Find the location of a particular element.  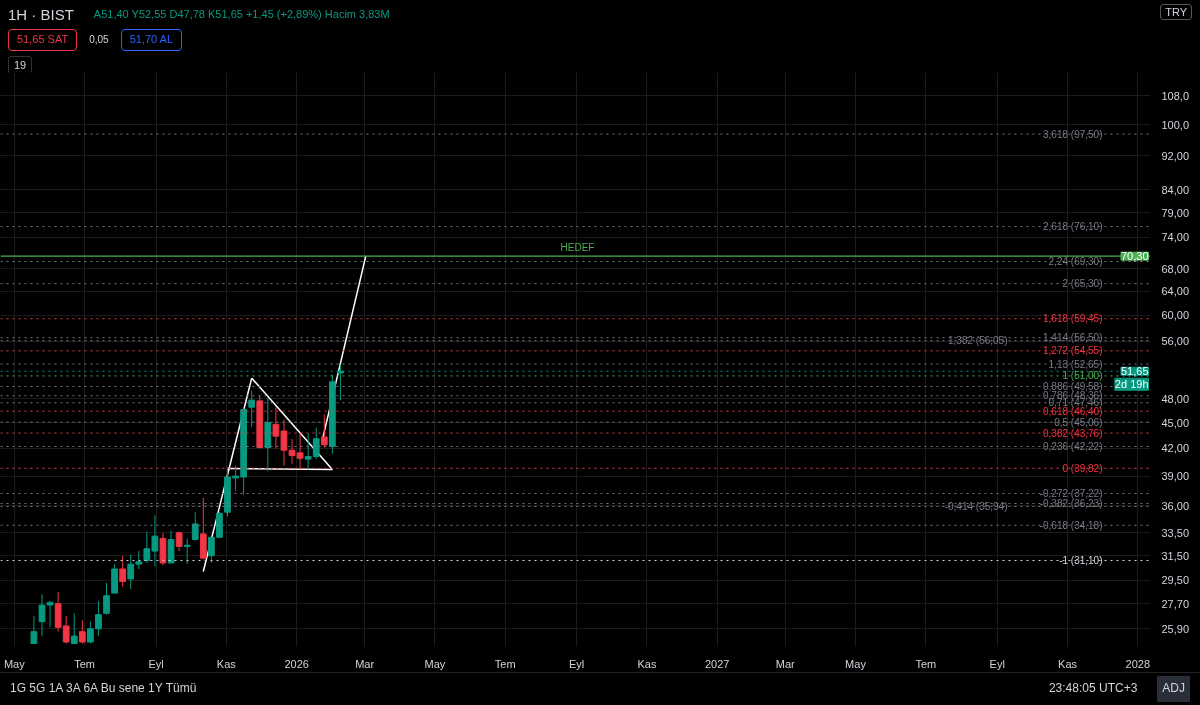

y-tick-label: 31,50 is located at coordinates (1175, 555).